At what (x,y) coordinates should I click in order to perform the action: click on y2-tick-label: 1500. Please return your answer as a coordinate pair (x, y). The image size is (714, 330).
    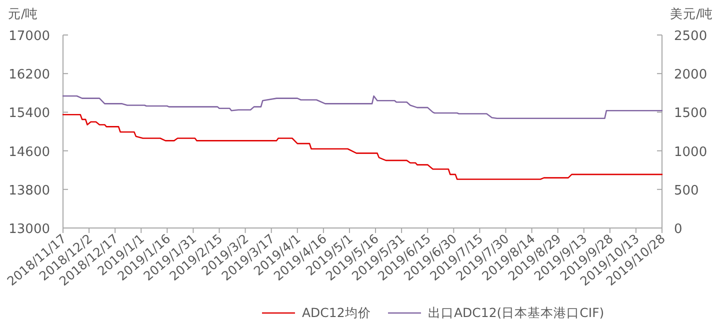
    Looking at the image, I should click on (691, 114).